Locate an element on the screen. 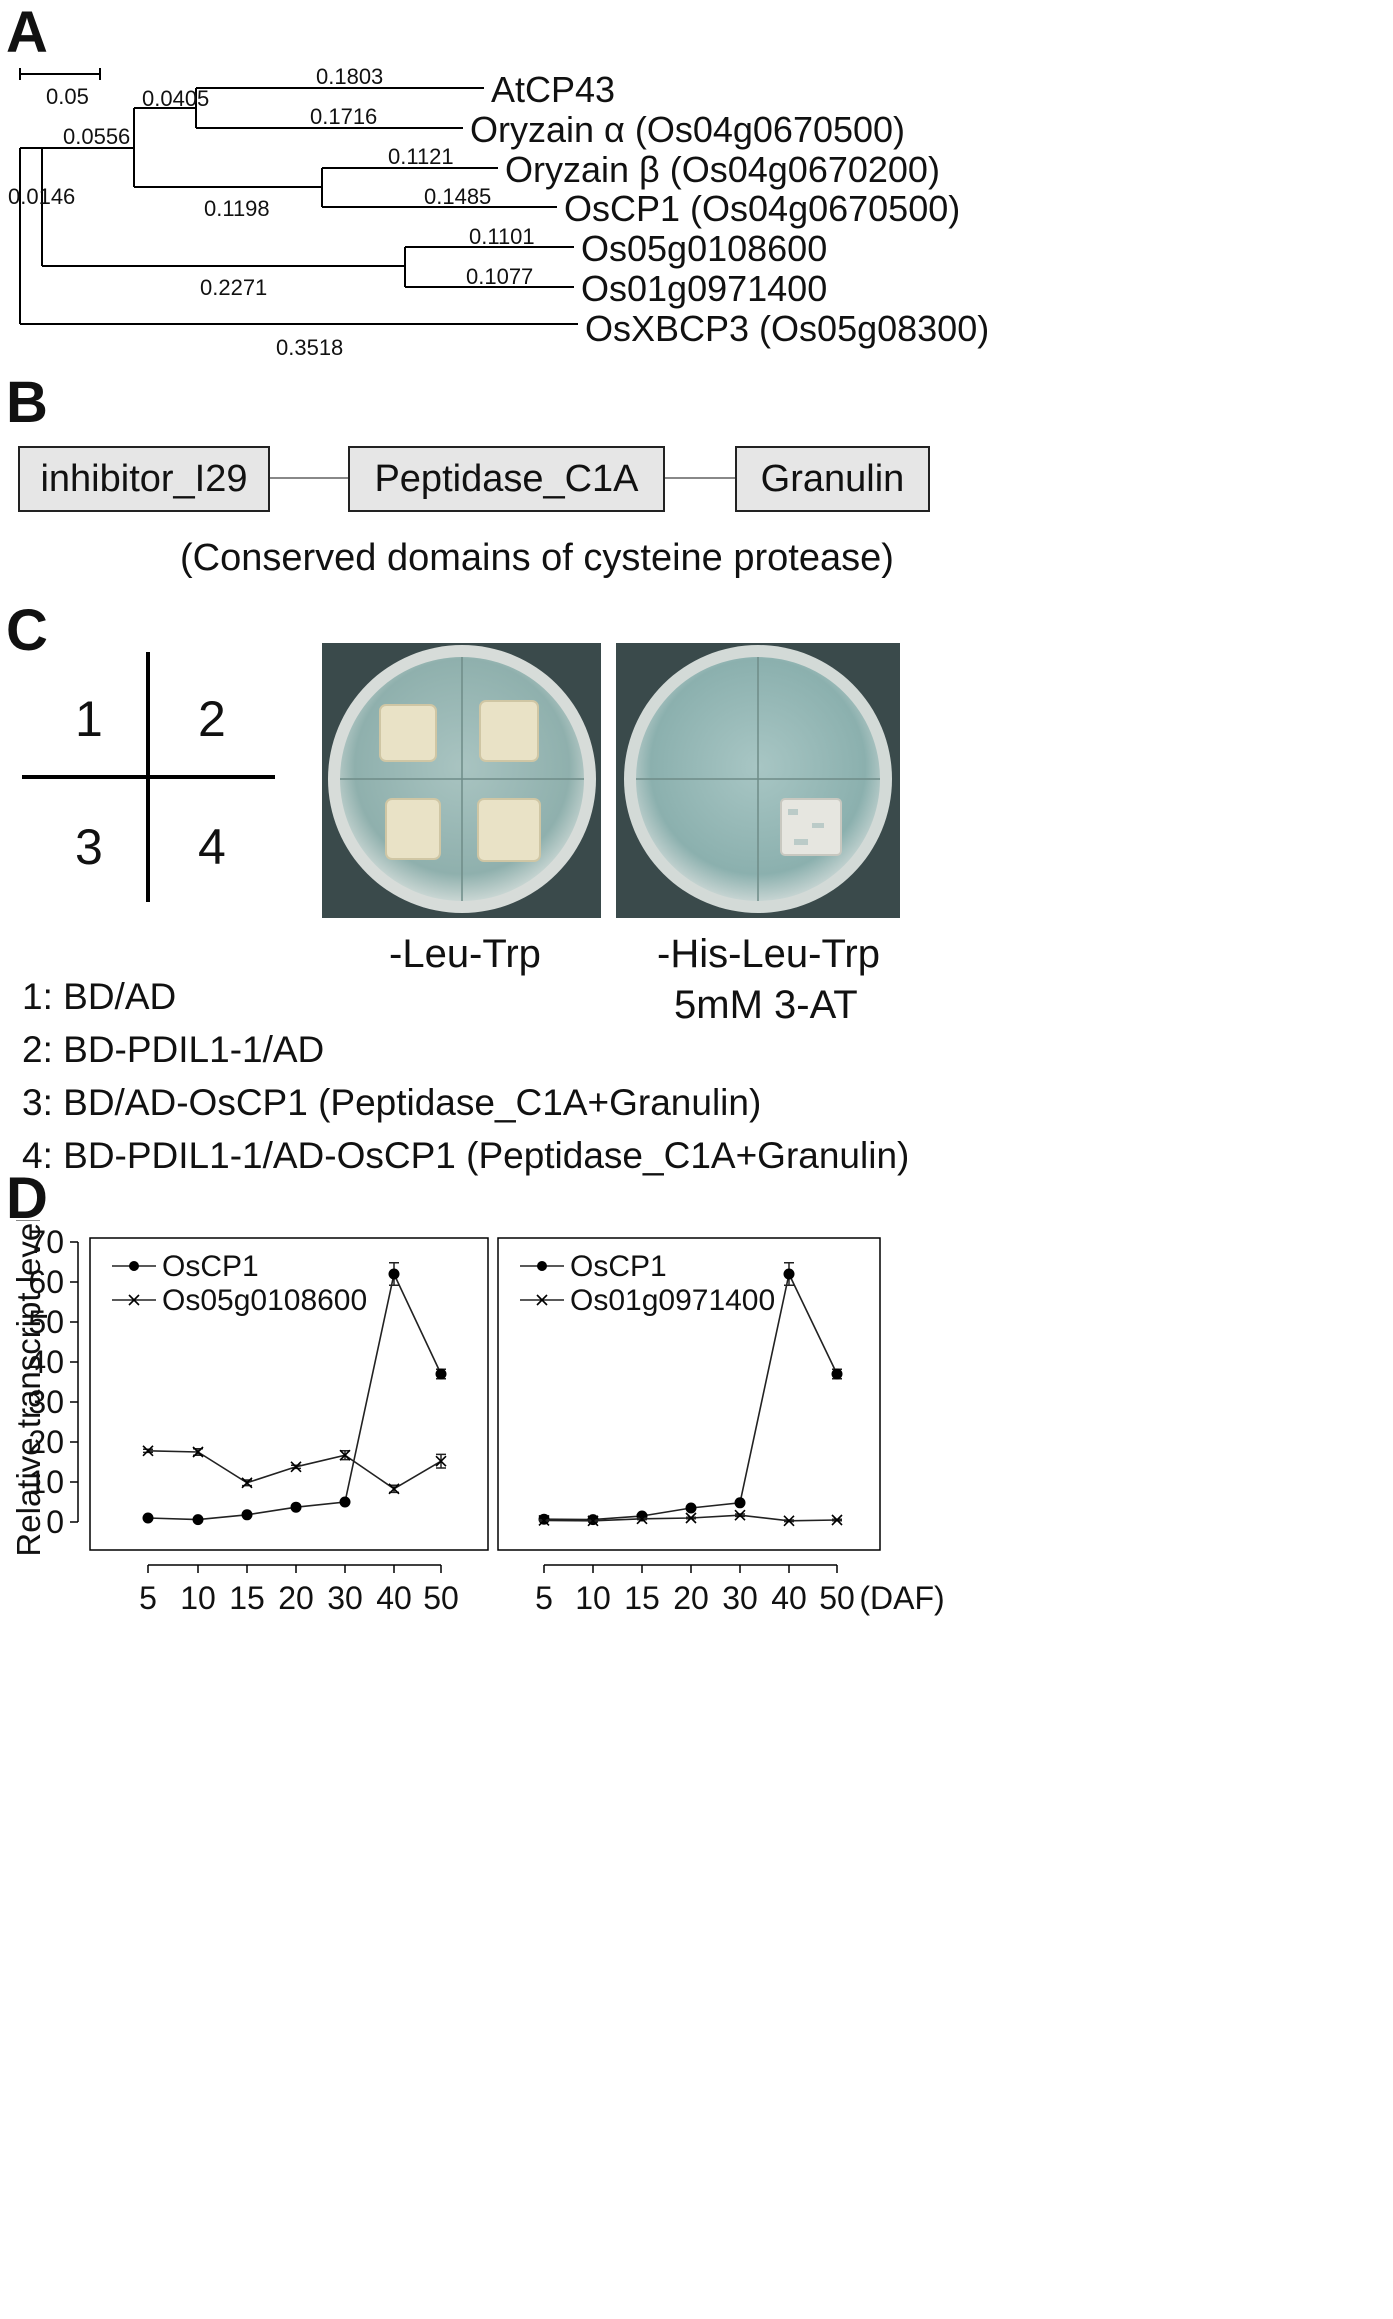  panel-d-letter: D is located at coordinates (27, 1198).